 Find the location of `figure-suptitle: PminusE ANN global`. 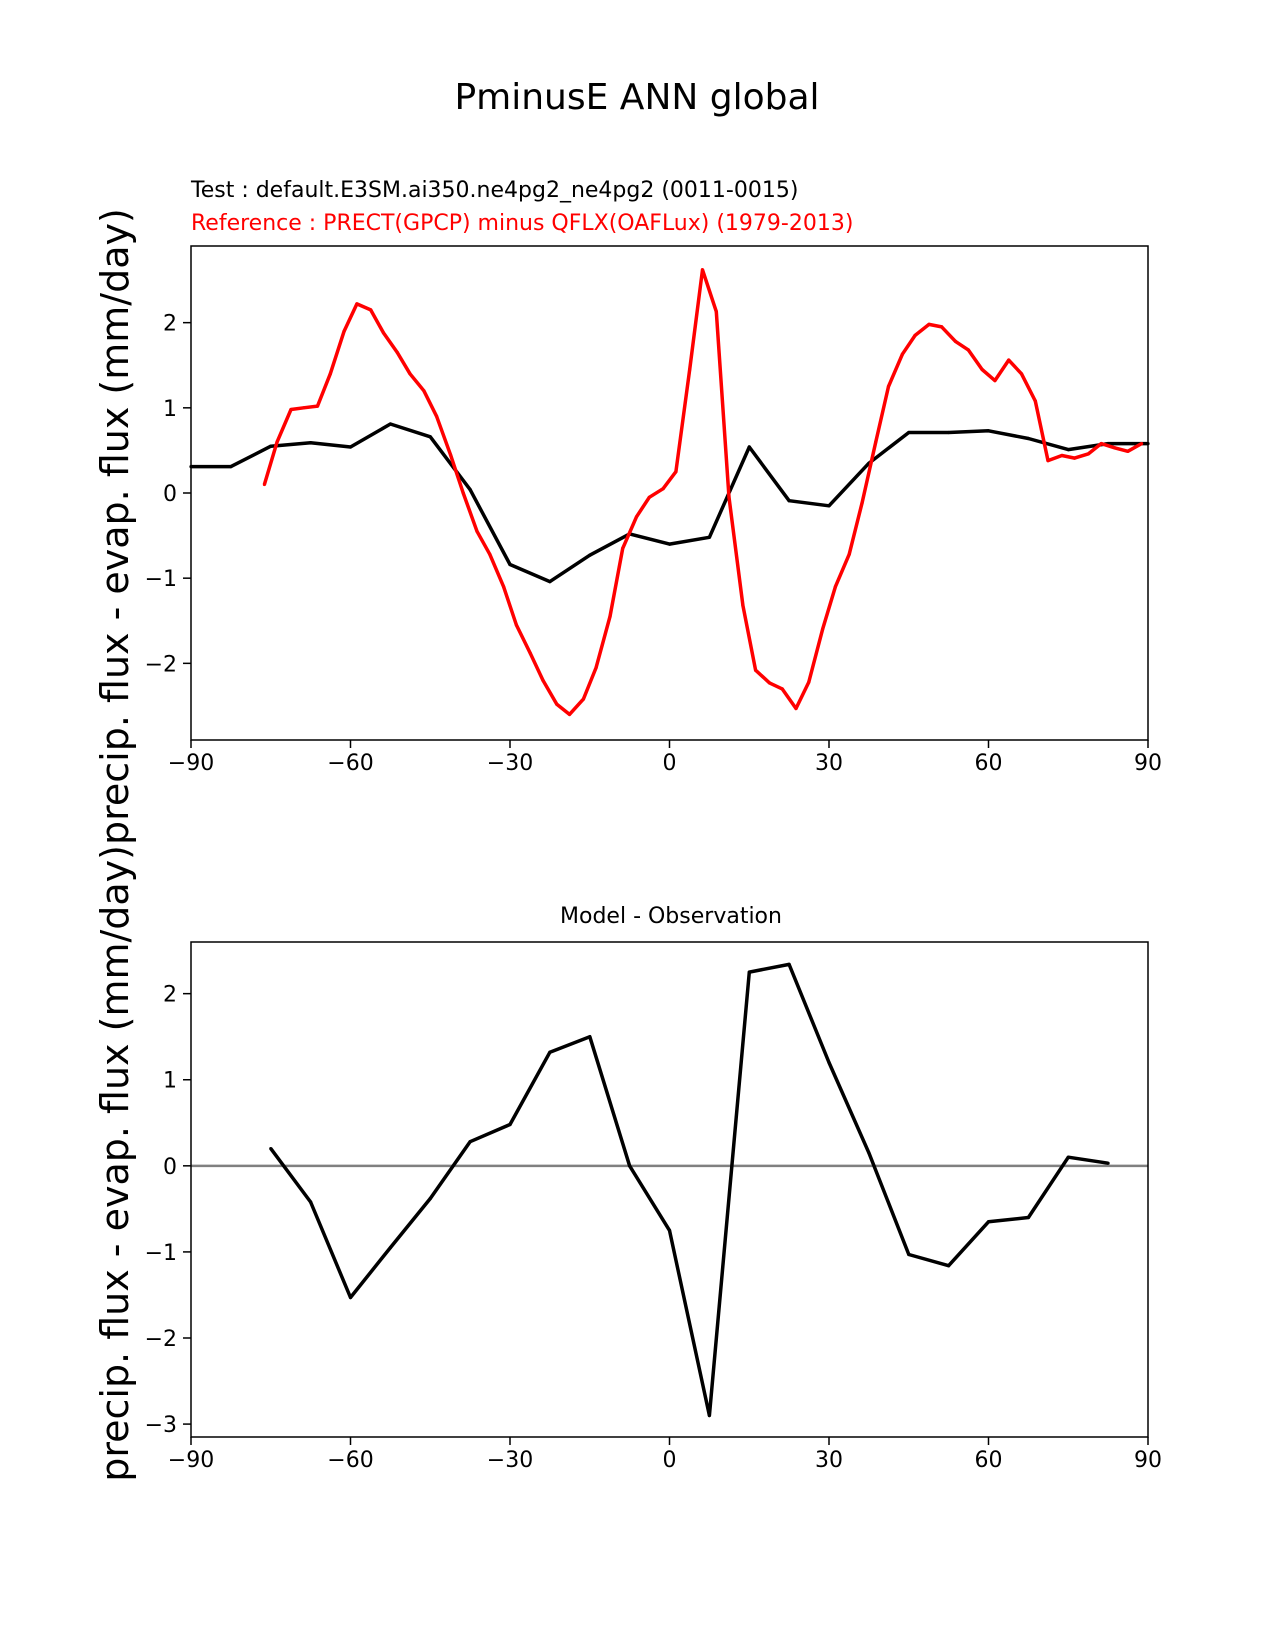

figure-suptitle: PminusE ANN global is located at coordinates (636, 97).